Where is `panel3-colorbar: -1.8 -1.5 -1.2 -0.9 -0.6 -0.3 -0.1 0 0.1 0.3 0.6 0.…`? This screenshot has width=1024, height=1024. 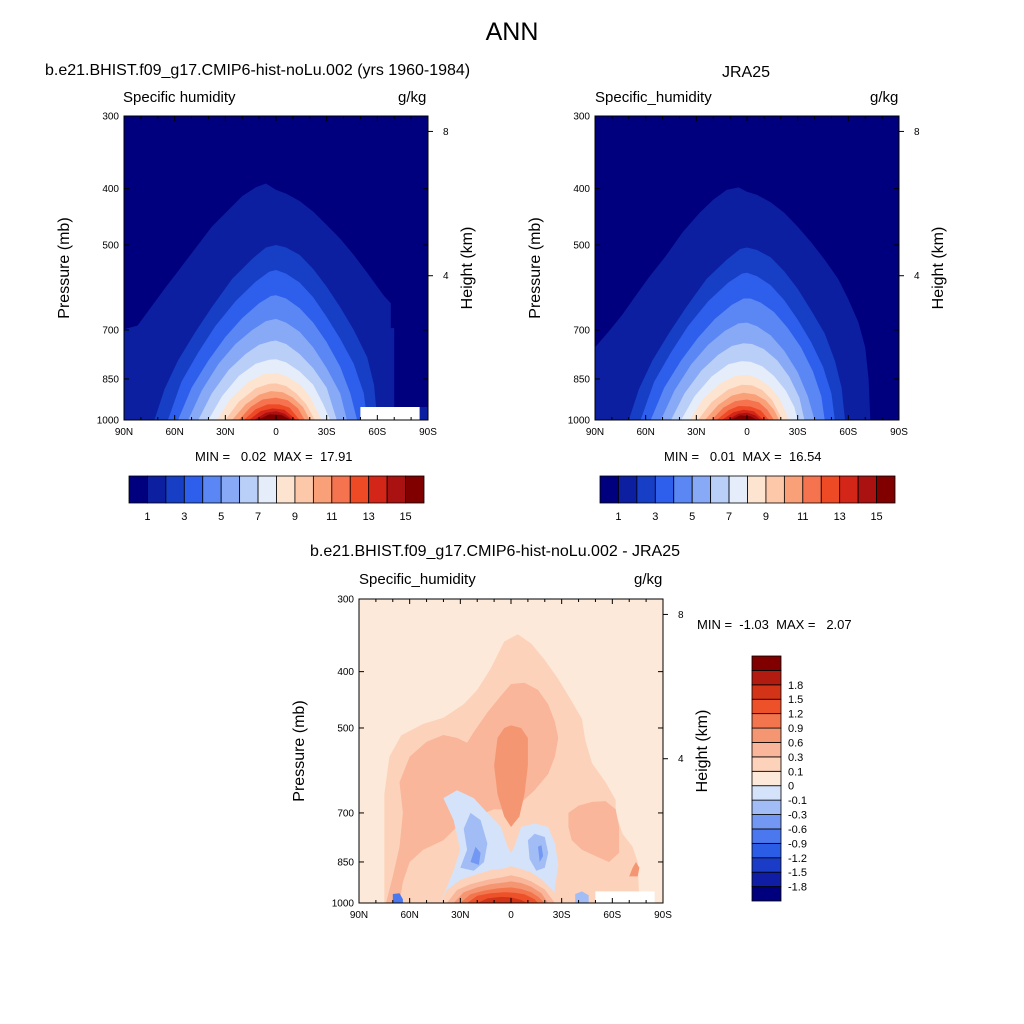
panel3-colorbar: -1.8 -1.5 -1.2 -0.9 -0.6 -0.3 -0.1 0 0.1 0.3 0.6 0.… is located at coordinates (779, 778).